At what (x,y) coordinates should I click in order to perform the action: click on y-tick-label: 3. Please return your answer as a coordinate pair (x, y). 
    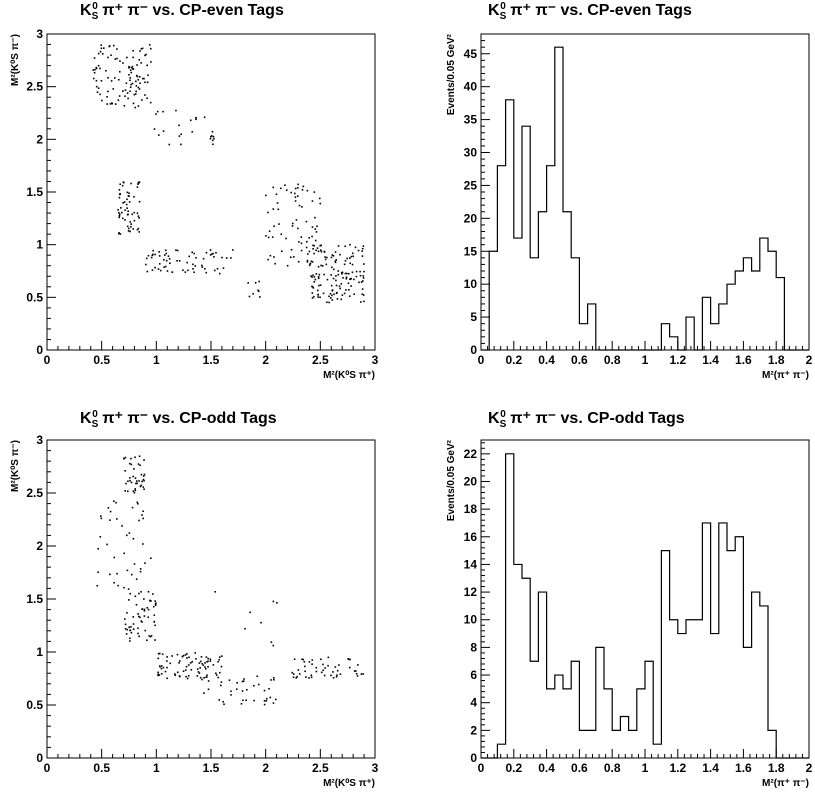
    Looking at the image, I should click on (39, 34).